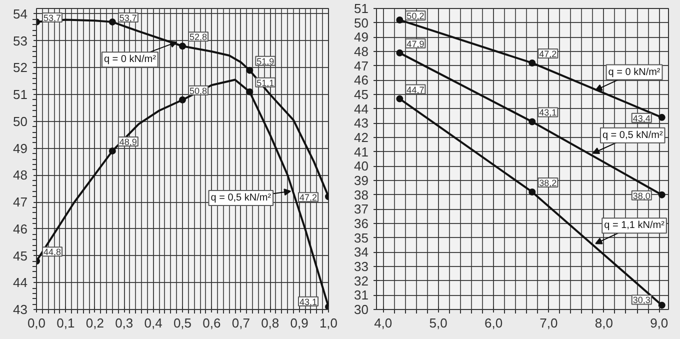  What do you see at coordinates (548, 183) in the screenshot?
I see `data-label: 38,2` at bounding box center [548, 183].